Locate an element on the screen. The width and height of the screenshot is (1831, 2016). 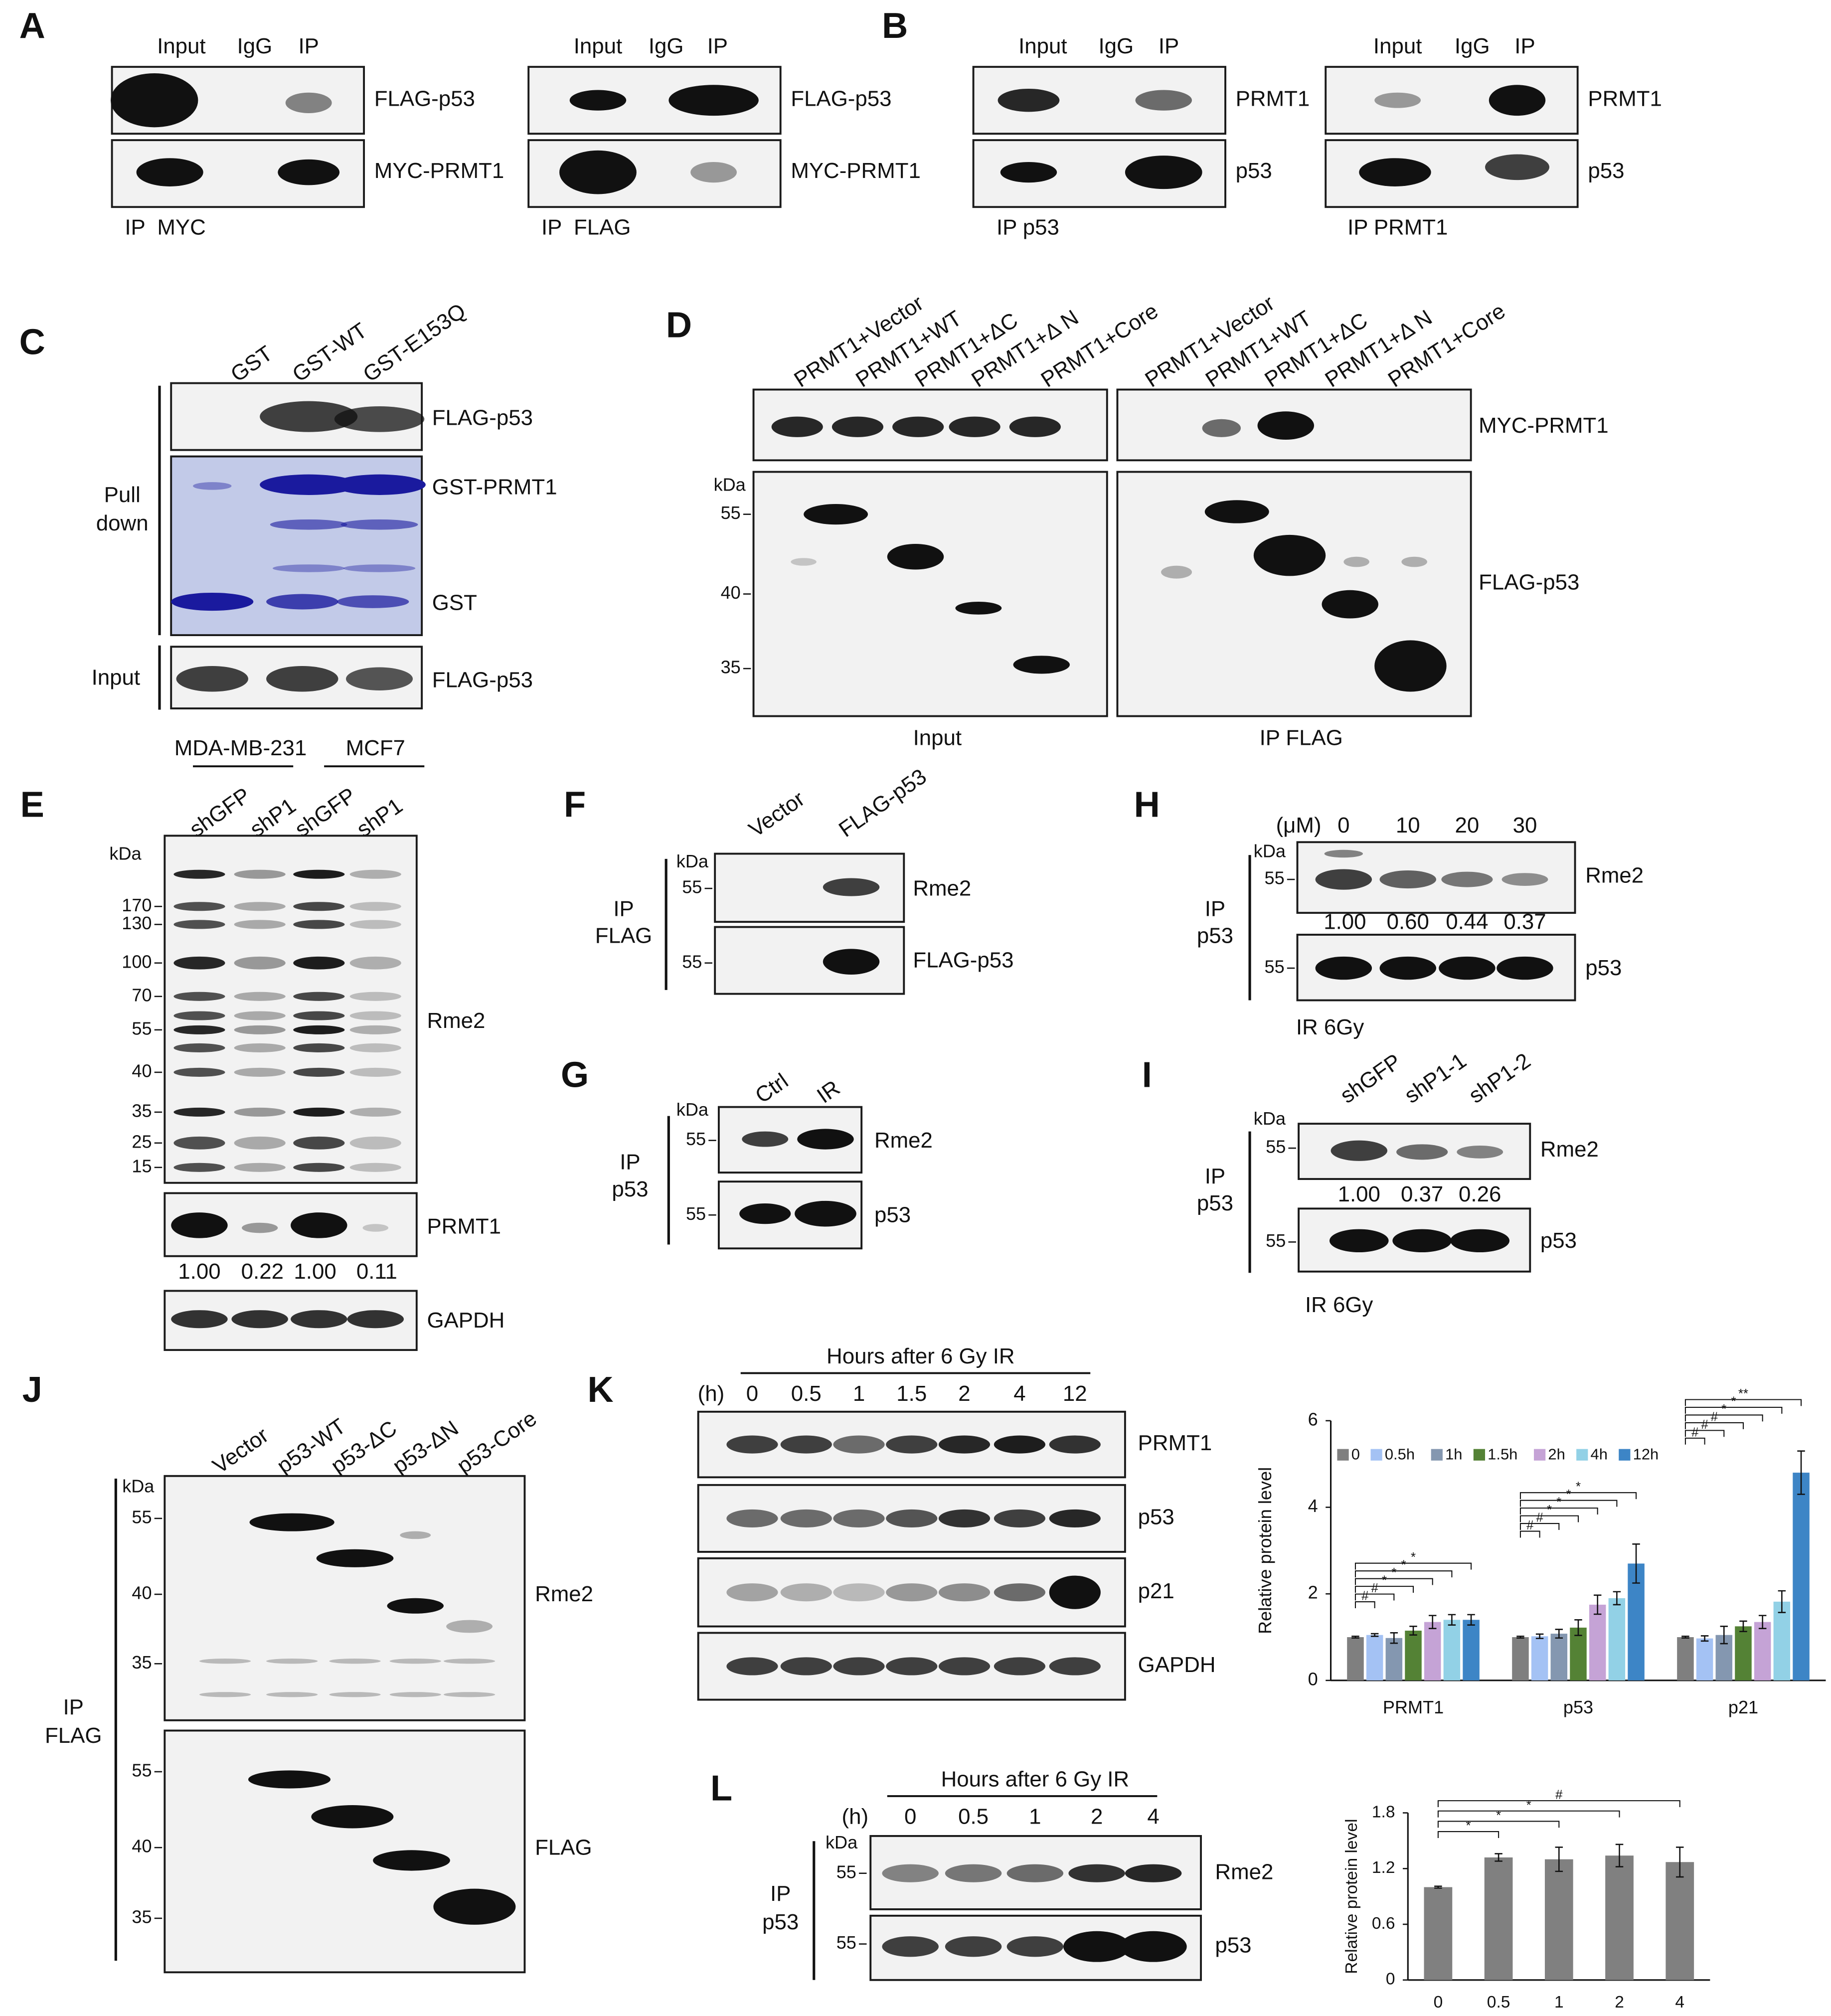
dose-label: 0 is located at coordinates (1343, 825).